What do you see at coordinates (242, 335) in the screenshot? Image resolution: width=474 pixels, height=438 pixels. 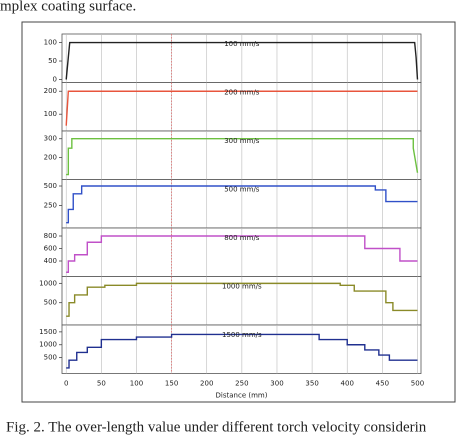 I see `series-label: 1500 mm/s` at bounding box center [242, 335].